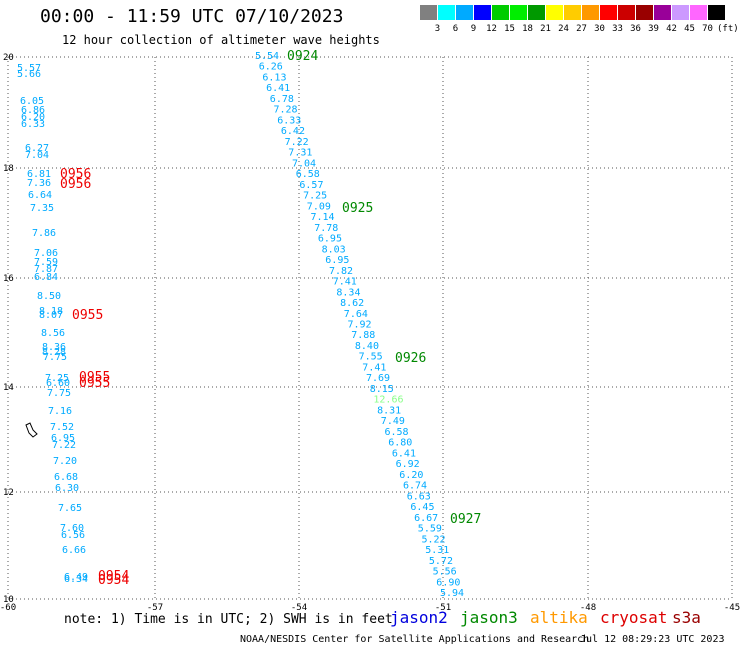 Image resolution: width=740 pixels, height=650 pixels. I want to click on y-tick-label: 20, so click(8, 58).